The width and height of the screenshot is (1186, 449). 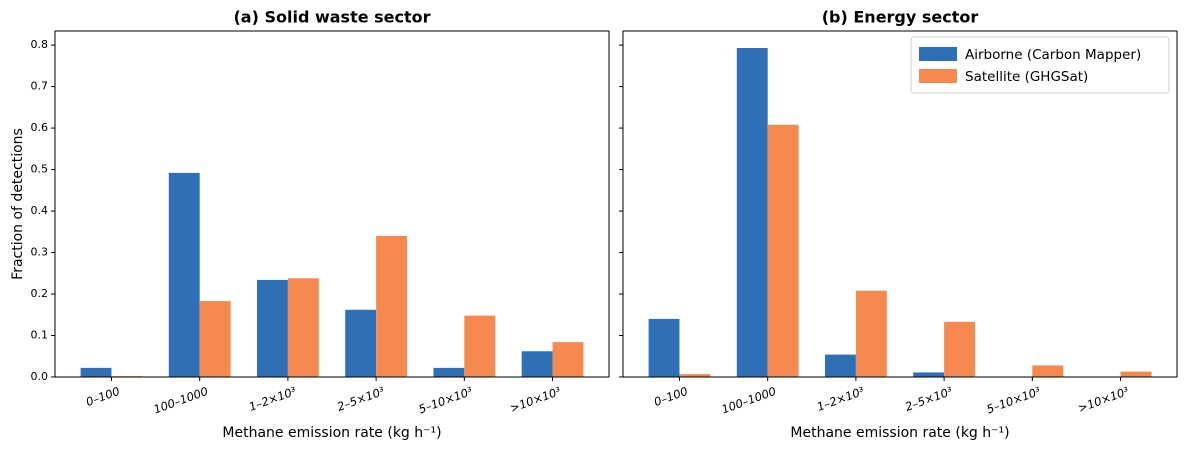 I want to click on y-tick-label: 0.5, so click(x=40, y=169).